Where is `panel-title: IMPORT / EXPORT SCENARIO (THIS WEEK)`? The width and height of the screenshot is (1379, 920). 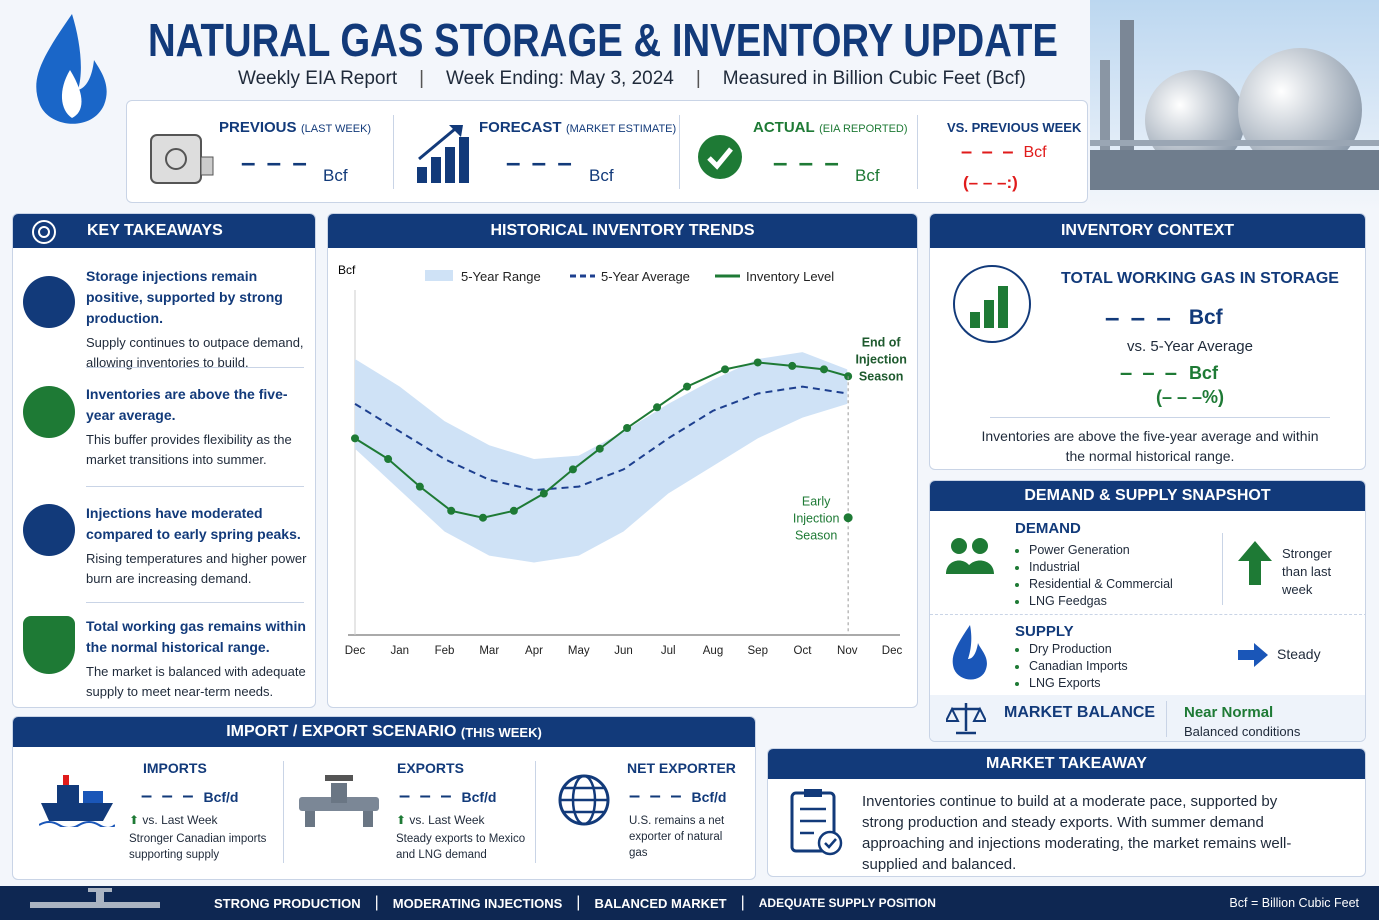
panel-title: IMPORT / EXPORT SCENARIO (THIS WEEK) is located at coordinates (384, 732).